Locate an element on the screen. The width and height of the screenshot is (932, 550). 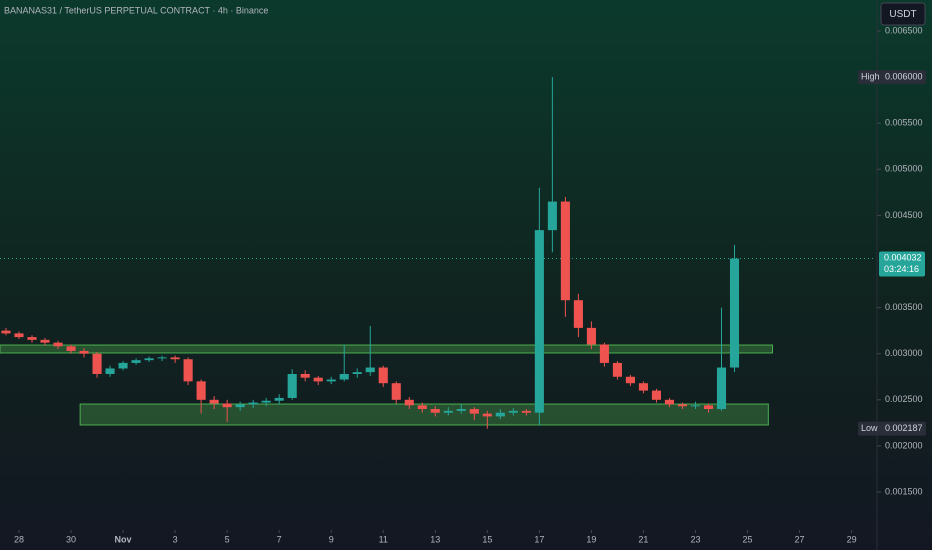
high-marker-box is located at coordinates (892, 77).